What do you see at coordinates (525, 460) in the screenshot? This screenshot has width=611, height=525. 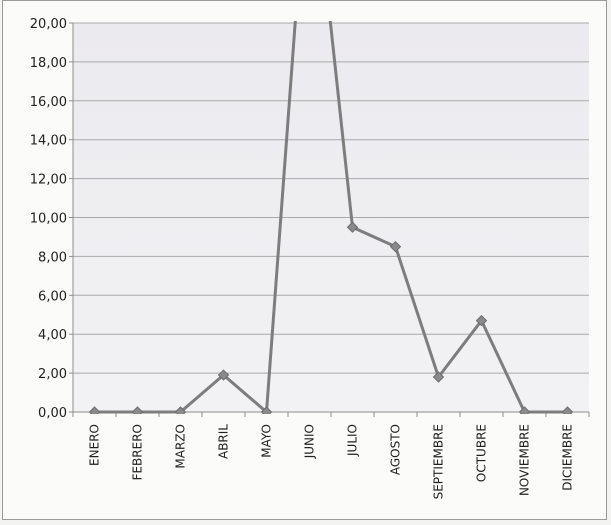 I see `x-tick-label: NOVIEMBRE` at bounding box center [525, 460].